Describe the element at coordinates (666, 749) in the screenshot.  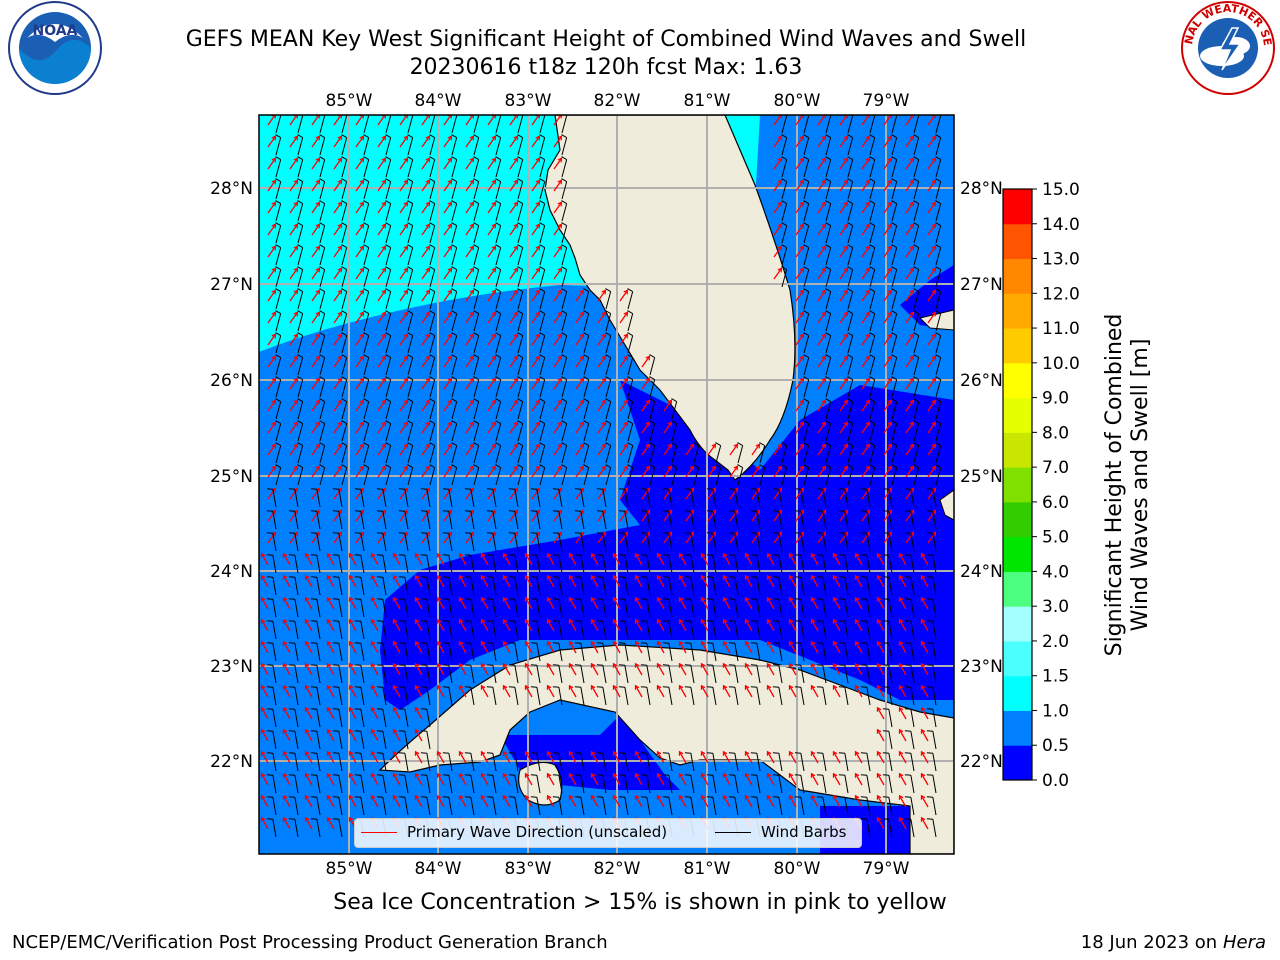
I see `cuba-land` at that location.